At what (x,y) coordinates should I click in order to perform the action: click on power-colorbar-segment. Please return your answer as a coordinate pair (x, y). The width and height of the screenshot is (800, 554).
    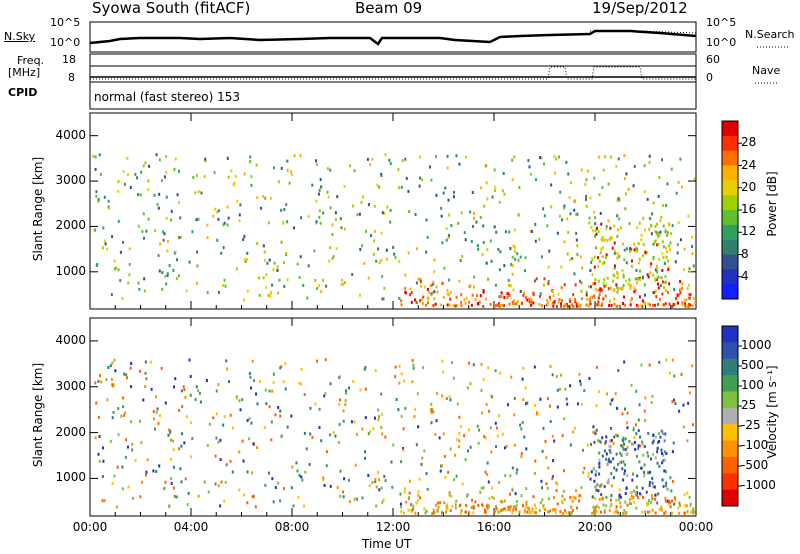
    Looking at the image, I should click on (730, 262).